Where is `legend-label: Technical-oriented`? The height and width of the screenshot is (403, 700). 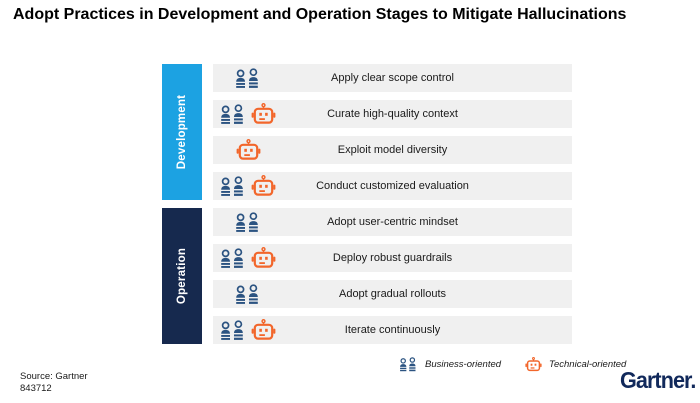
legend-label: Technical-oriented is located at coordinates (588, 364).